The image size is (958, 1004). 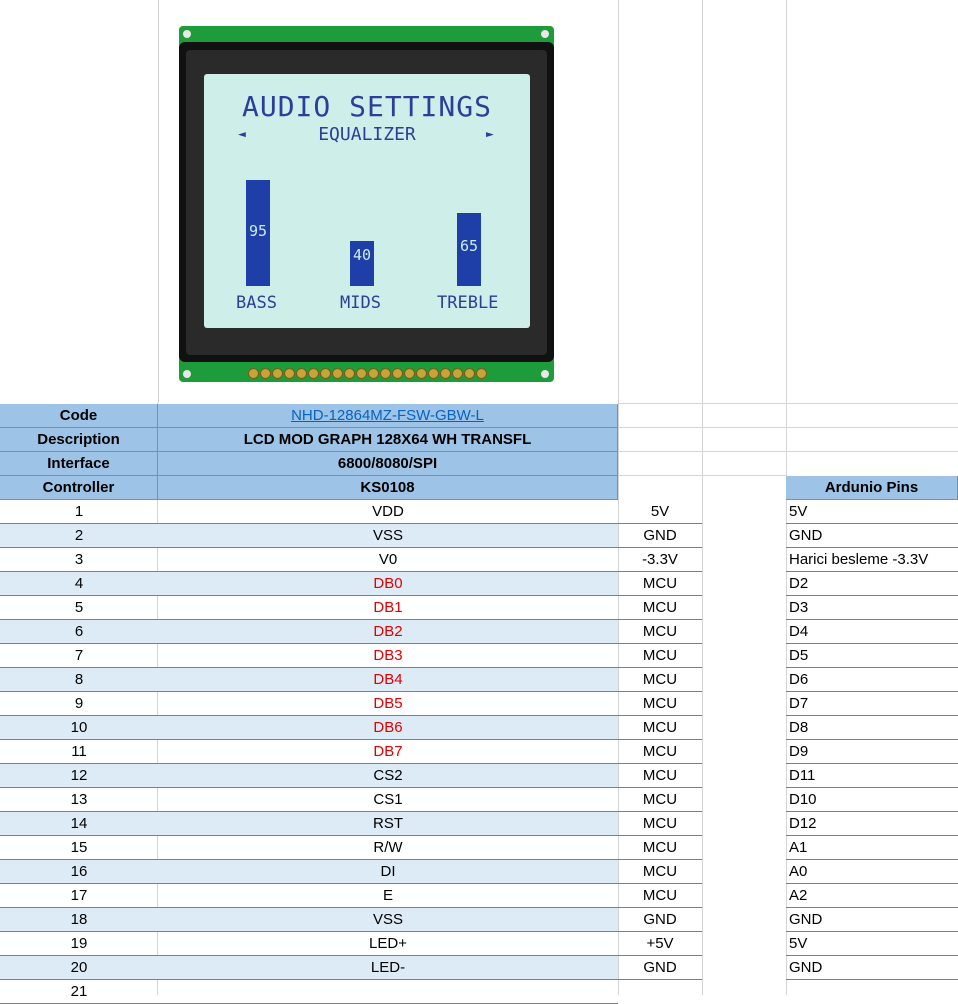 I want to click on pin-name-cell: DB3, so click(x=388, y=656).